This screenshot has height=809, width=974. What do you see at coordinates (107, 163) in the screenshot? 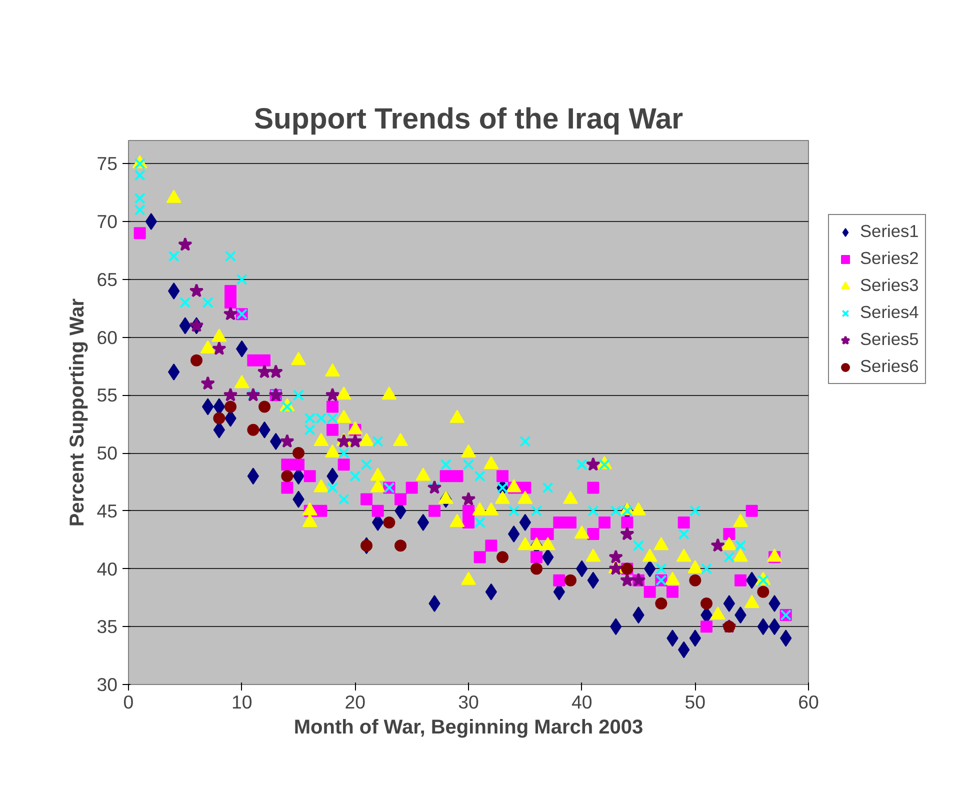
I see `y-tick-label: 75` at bounding box center [107, 163].